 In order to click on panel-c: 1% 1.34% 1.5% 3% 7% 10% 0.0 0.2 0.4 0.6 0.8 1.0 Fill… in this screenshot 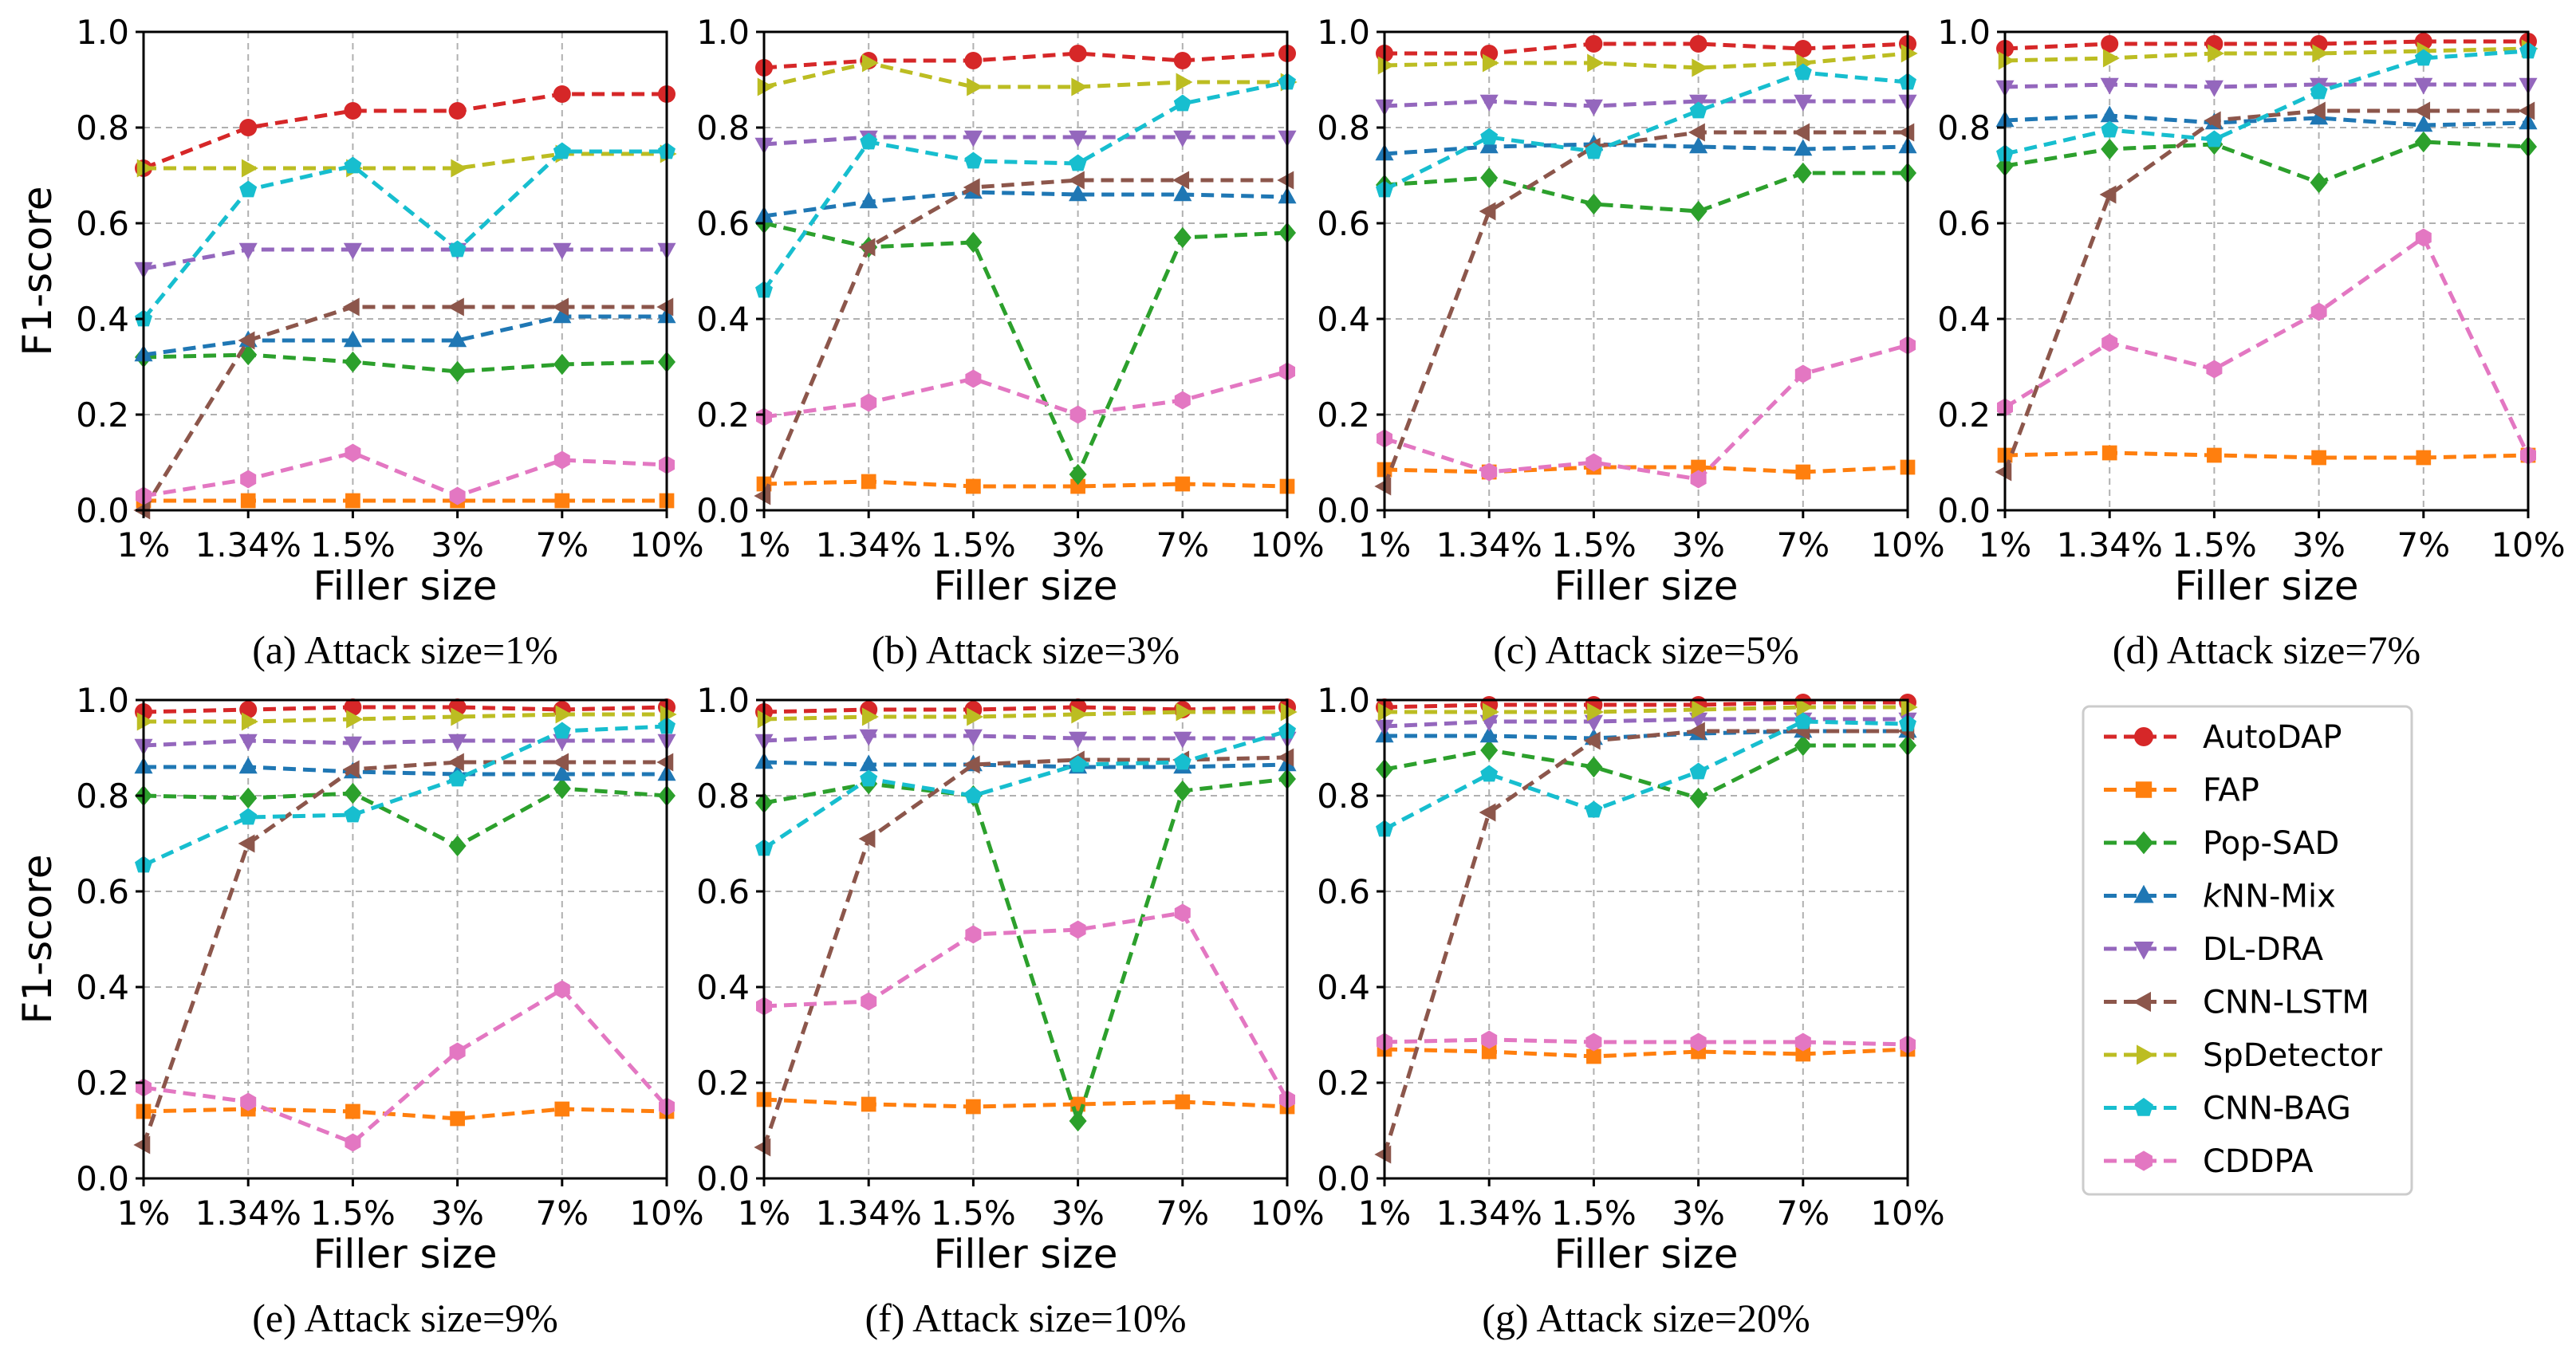, I will do `click(1630, 342)`.